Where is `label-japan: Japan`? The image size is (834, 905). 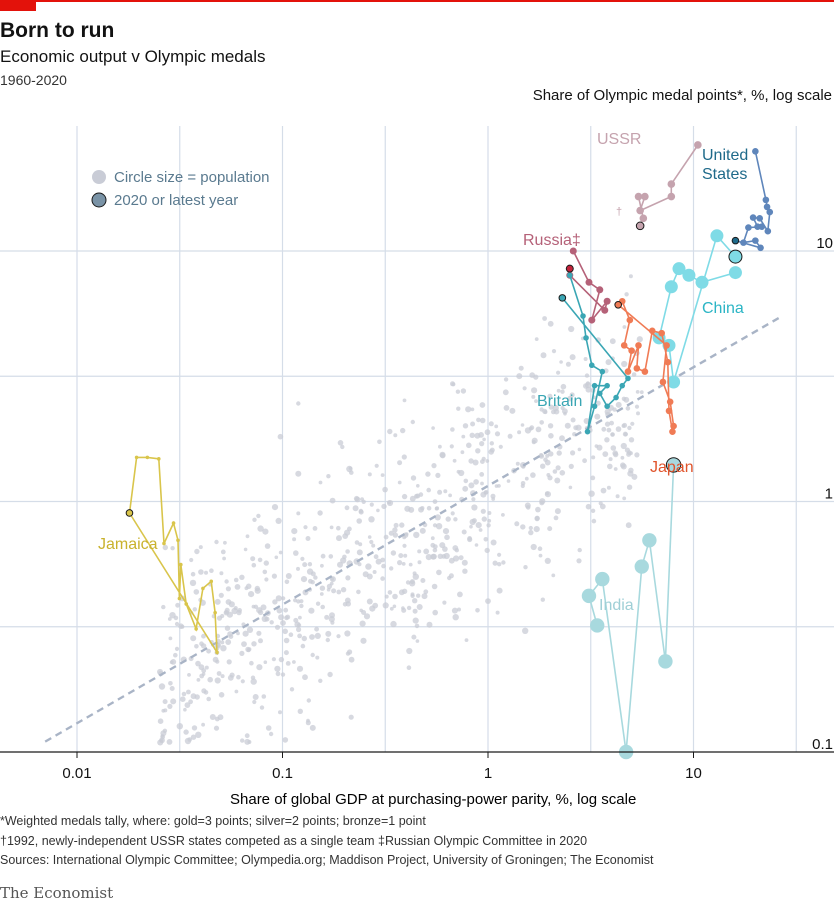 label-japan: Japan is located at coordinates (672, 467).